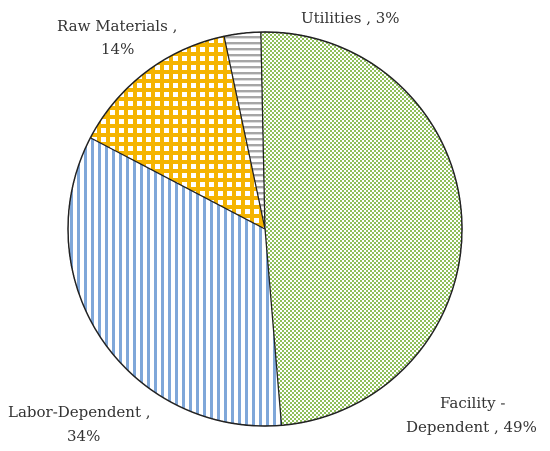 Image resolution: width=550 pixels, height=451 pixels. I want to click on label-raw-materials-line2: 14%, so click(117, 49).